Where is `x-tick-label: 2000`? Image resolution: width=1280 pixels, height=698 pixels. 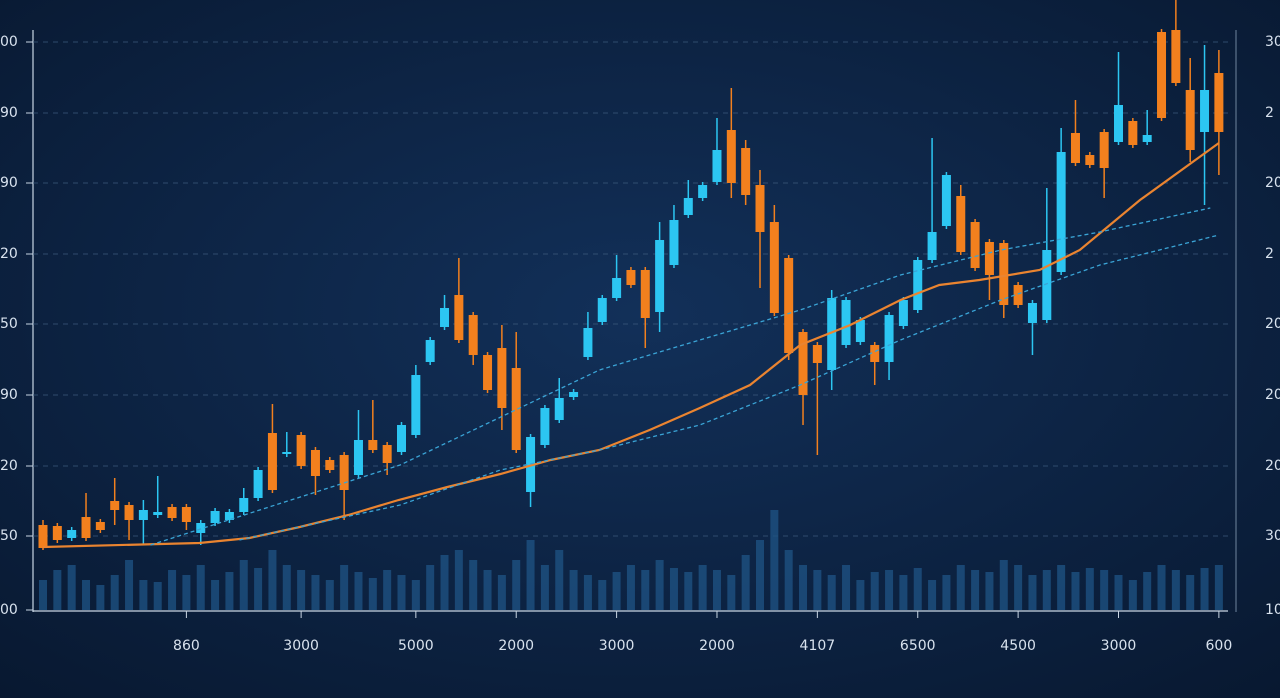 x-tick-label: 2000 is located at coordinates (717, 646).